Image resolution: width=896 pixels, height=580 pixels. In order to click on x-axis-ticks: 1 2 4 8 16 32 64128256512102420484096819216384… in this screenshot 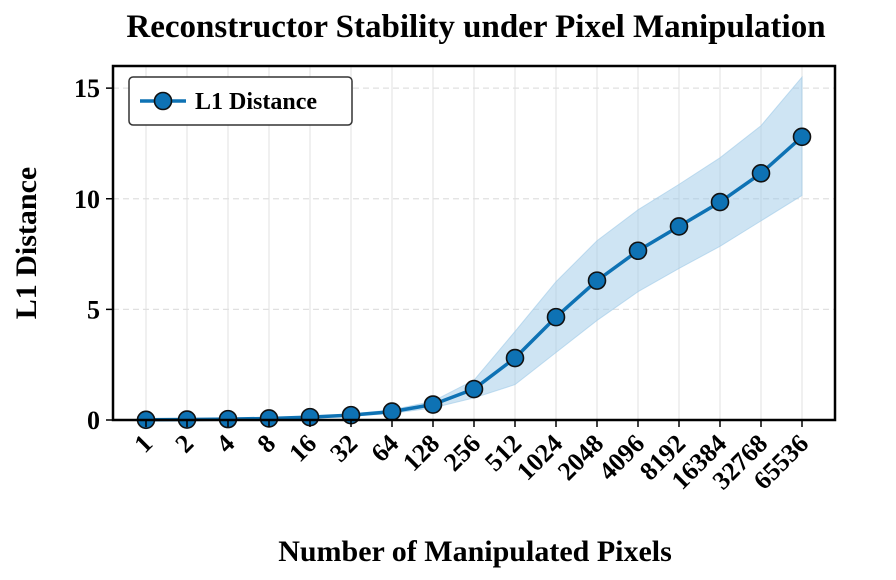, I will do `click(471, 457)`.